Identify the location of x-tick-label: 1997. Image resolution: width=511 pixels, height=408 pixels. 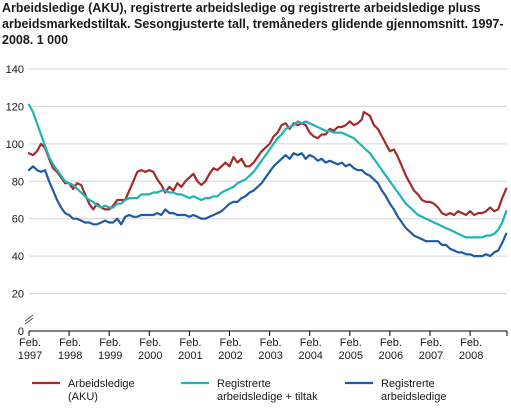
(30, 356).